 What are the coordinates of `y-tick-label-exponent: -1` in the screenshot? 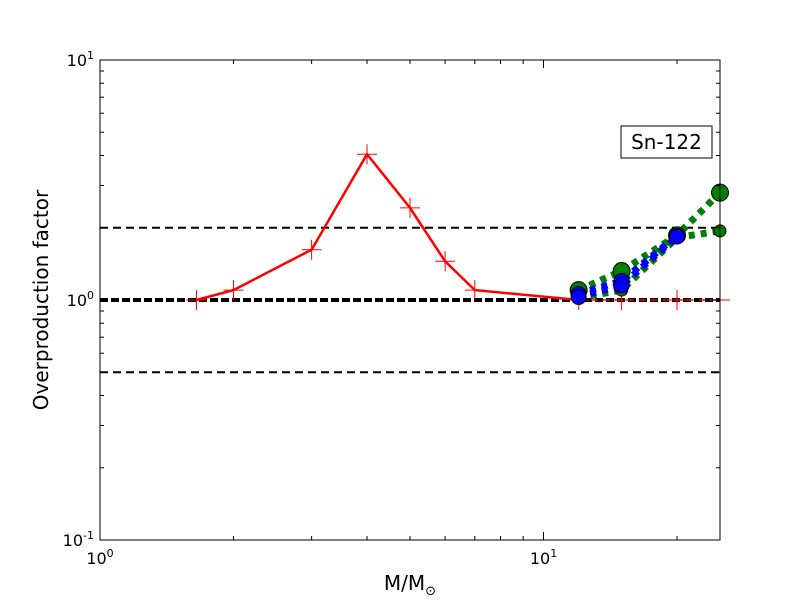 It's located at (88, 535).